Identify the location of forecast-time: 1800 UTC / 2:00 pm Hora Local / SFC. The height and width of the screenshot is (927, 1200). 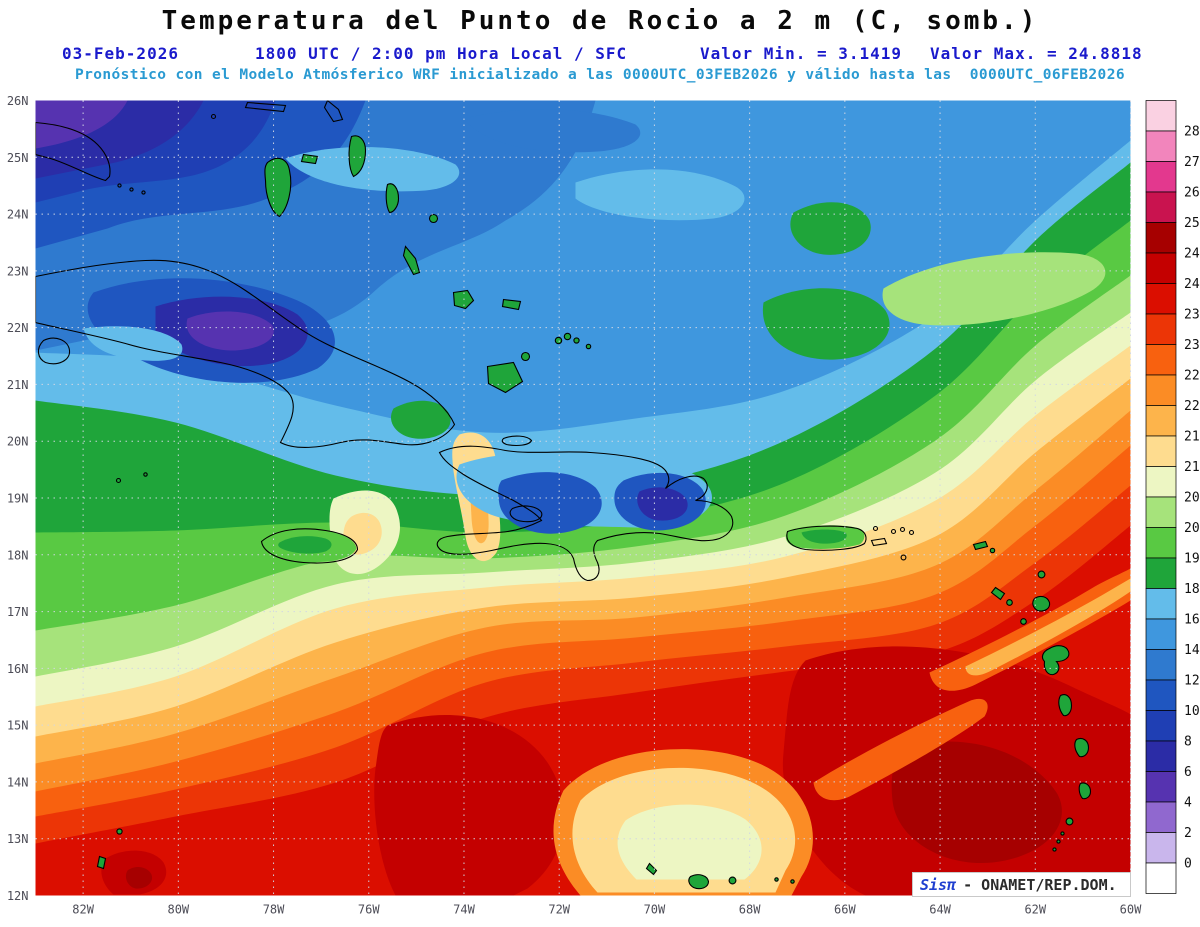
(441, 53).